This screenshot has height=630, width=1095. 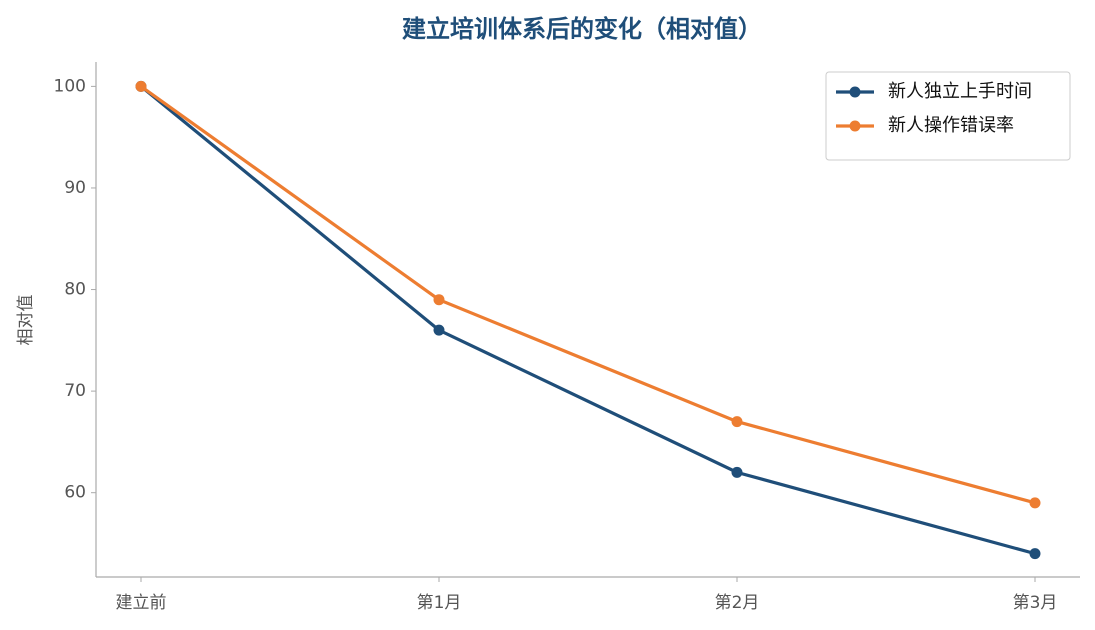 What do you see at coordinates (26, 320) in the screenshot?
I see `y-axis-label: 相对值` at bounding box center [26, 320].